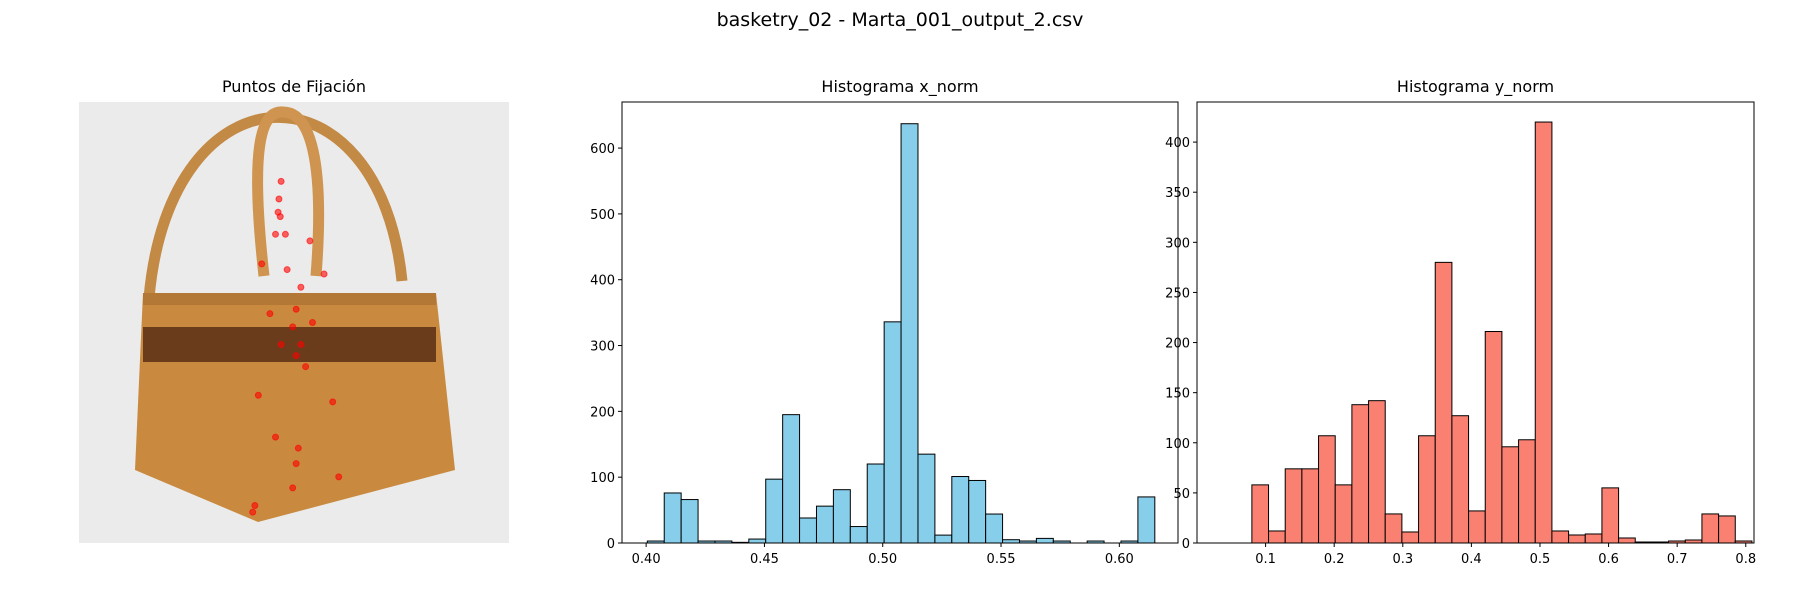 The image size is (1800, 600). What do you see at coordinates (1265, 559) in the screenshot?
I see `x-tick-label: 0.1` at bounding box center [1265, 559].